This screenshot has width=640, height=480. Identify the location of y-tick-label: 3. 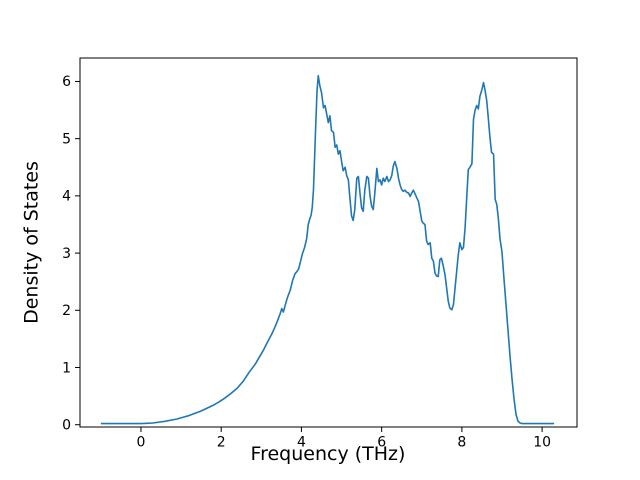
(66, 254).